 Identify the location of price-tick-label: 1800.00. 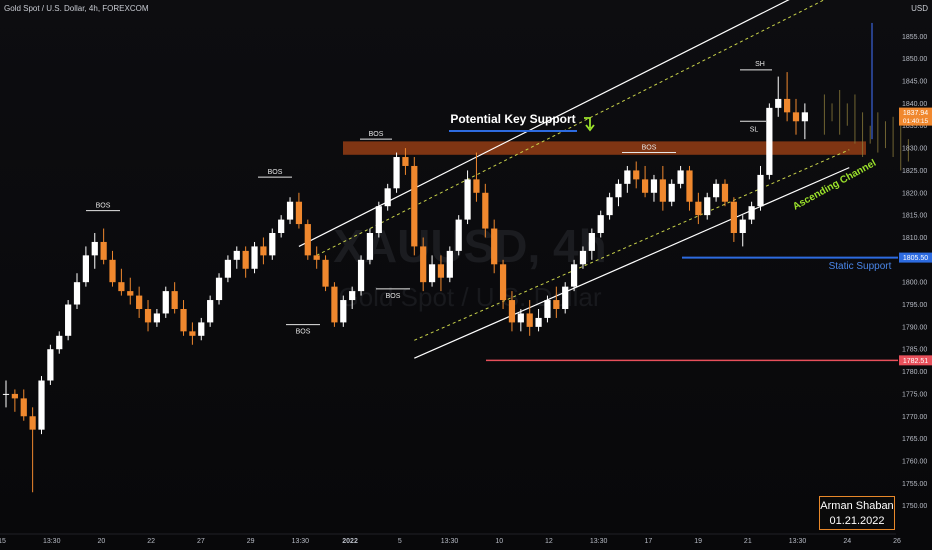
(914, 283).